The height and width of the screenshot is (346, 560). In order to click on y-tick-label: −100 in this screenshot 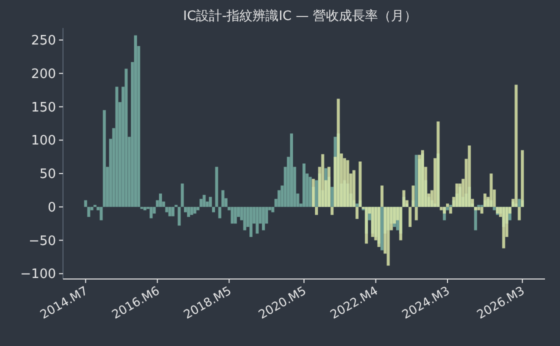, I will do `click(38, 274)`.